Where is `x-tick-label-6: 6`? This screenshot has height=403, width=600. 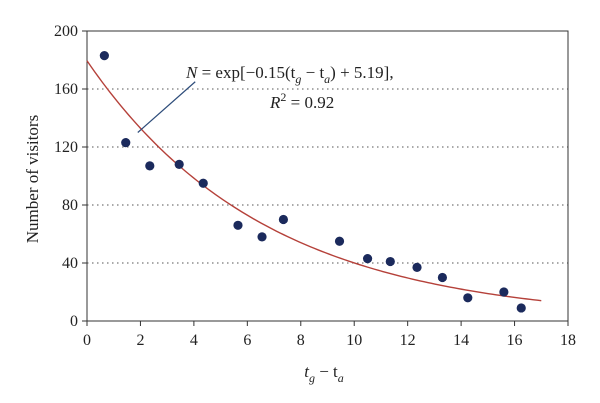
x-tick-label-6: 6 is located at coordinates (247, 340).